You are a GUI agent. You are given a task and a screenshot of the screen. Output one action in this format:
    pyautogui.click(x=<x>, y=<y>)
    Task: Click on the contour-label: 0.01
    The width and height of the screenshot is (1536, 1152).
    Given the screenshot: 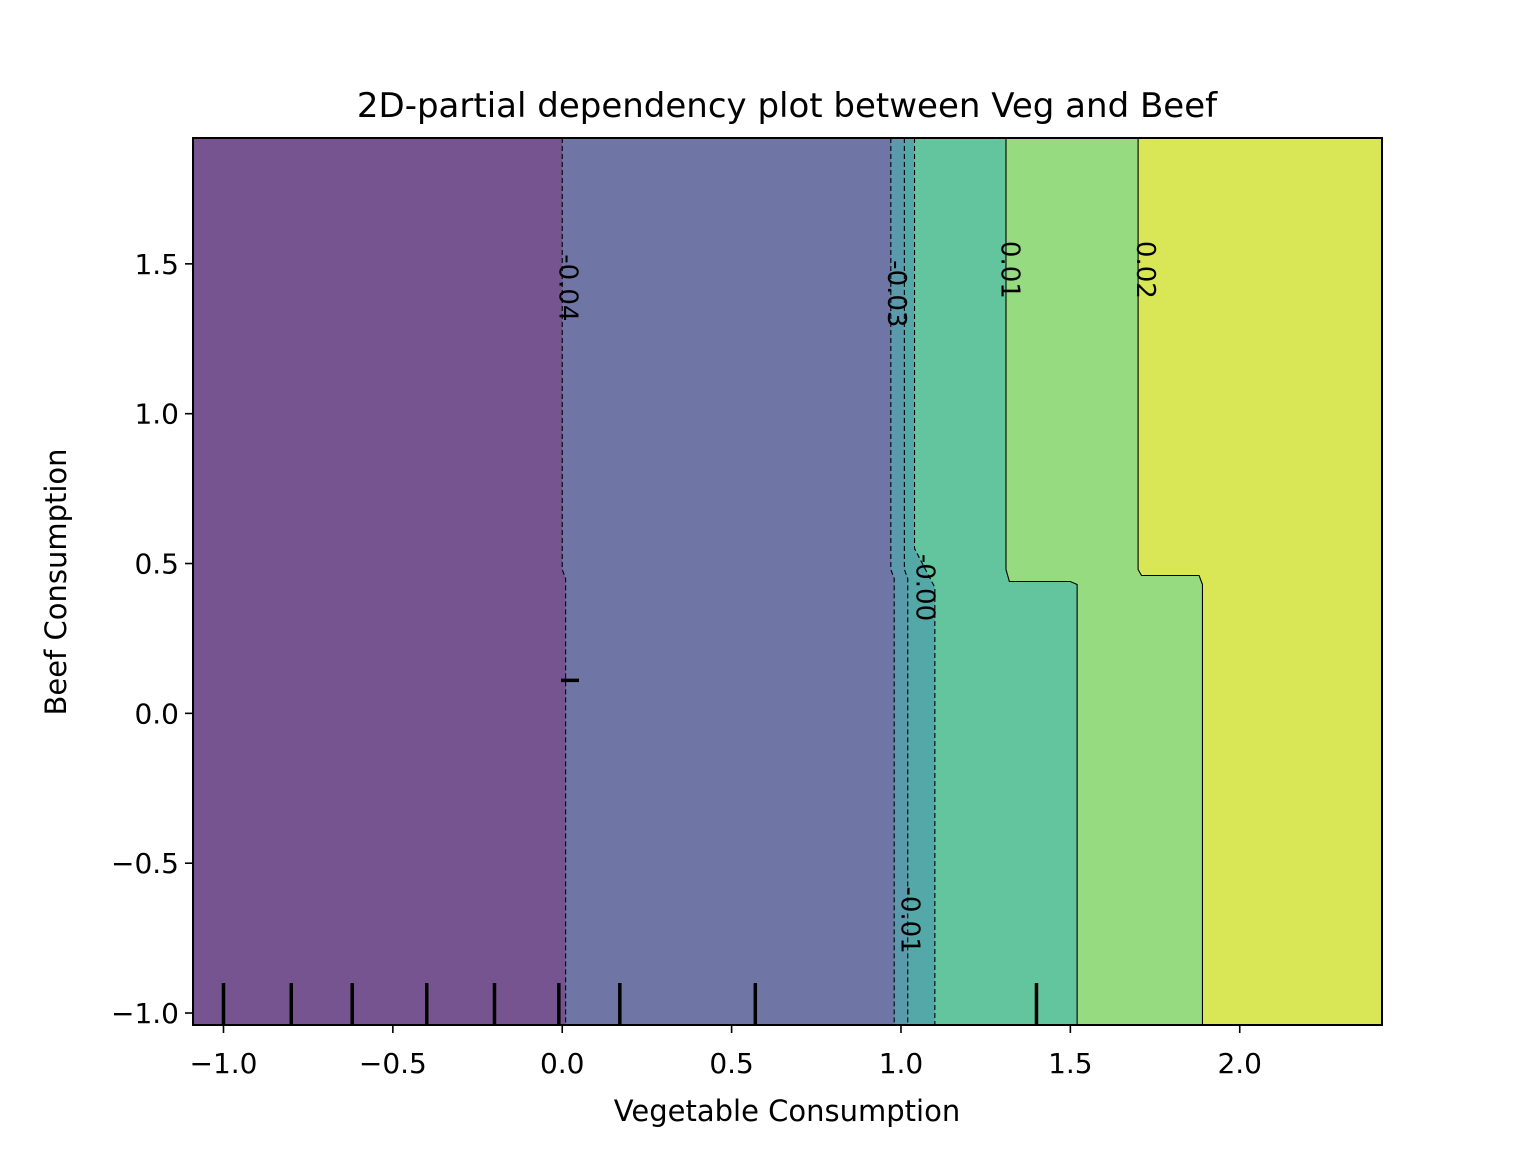 What is the action you would take?
    pyautogui.click(x=1009, y=270)
    